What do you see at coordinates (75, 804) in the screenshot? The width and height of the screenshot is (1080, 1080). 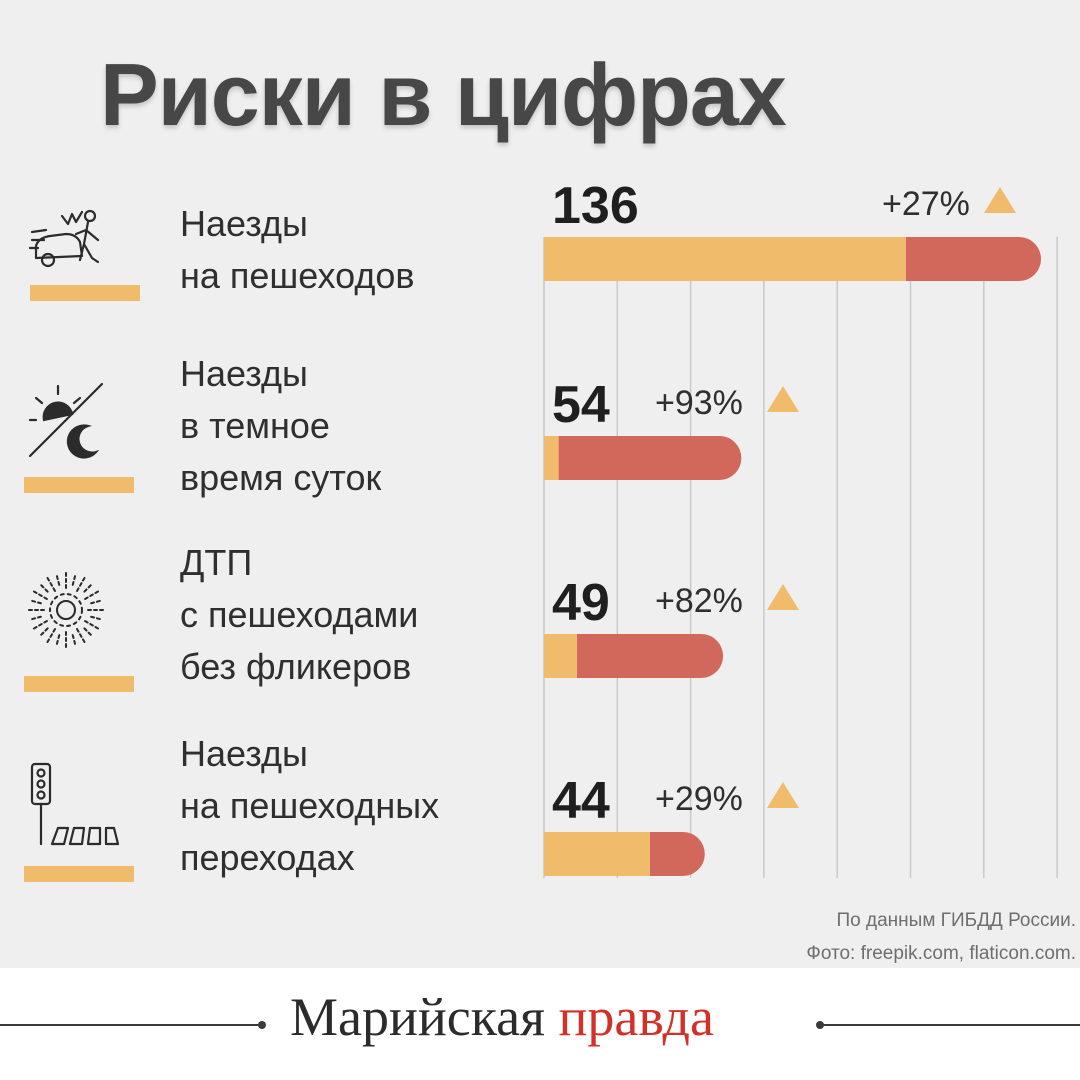 I see `traffic-light-crosswalk-icon` at bounding box center [75, 804].